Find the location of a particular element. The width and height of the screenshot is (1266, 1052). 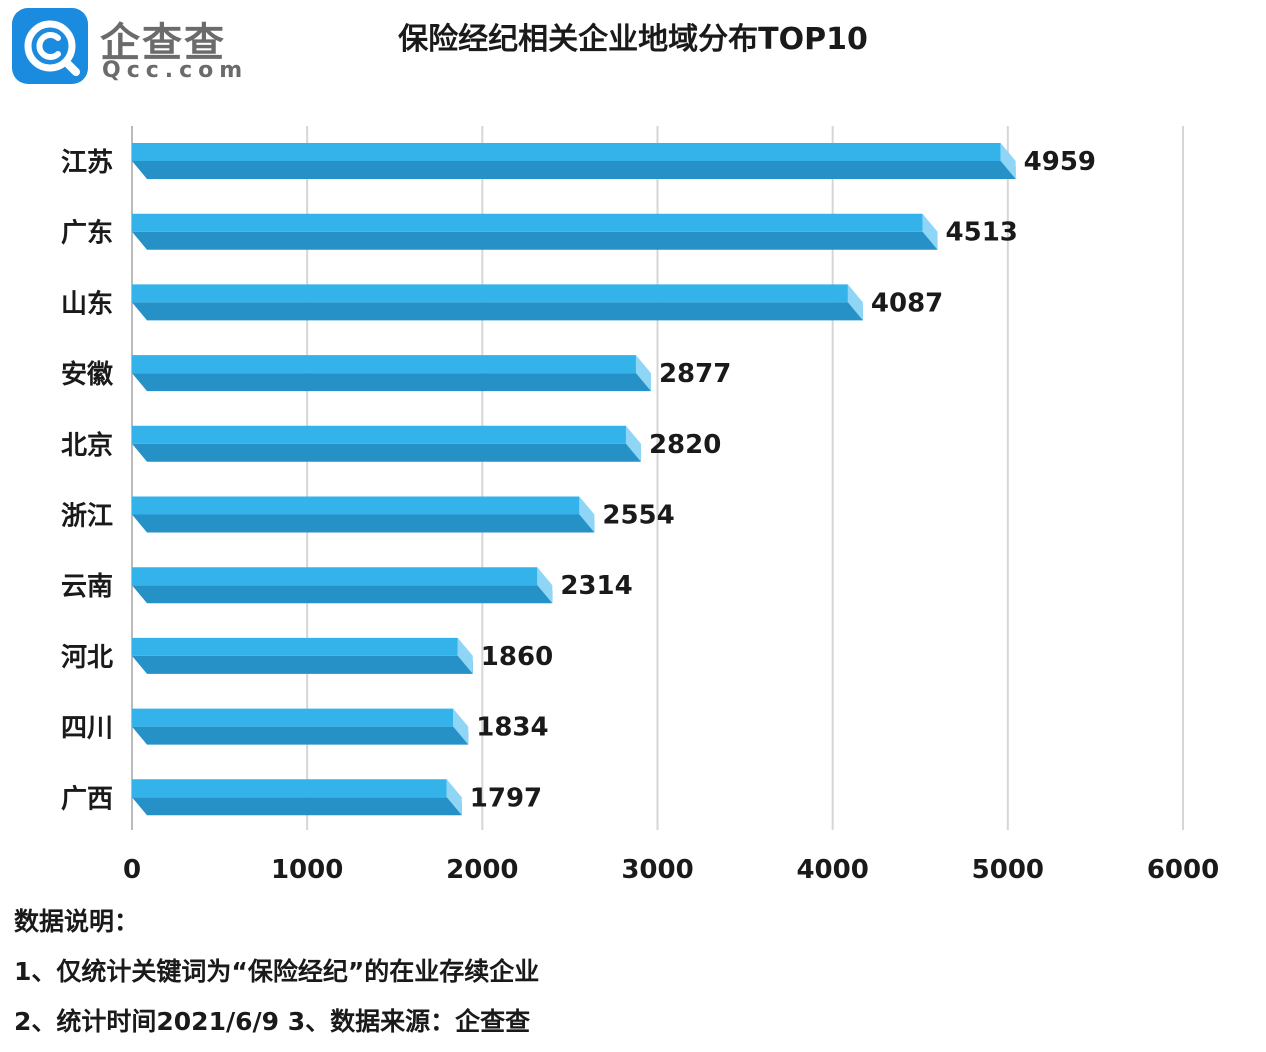

value-label-7: 2314 is located at coordinates (596, 586).